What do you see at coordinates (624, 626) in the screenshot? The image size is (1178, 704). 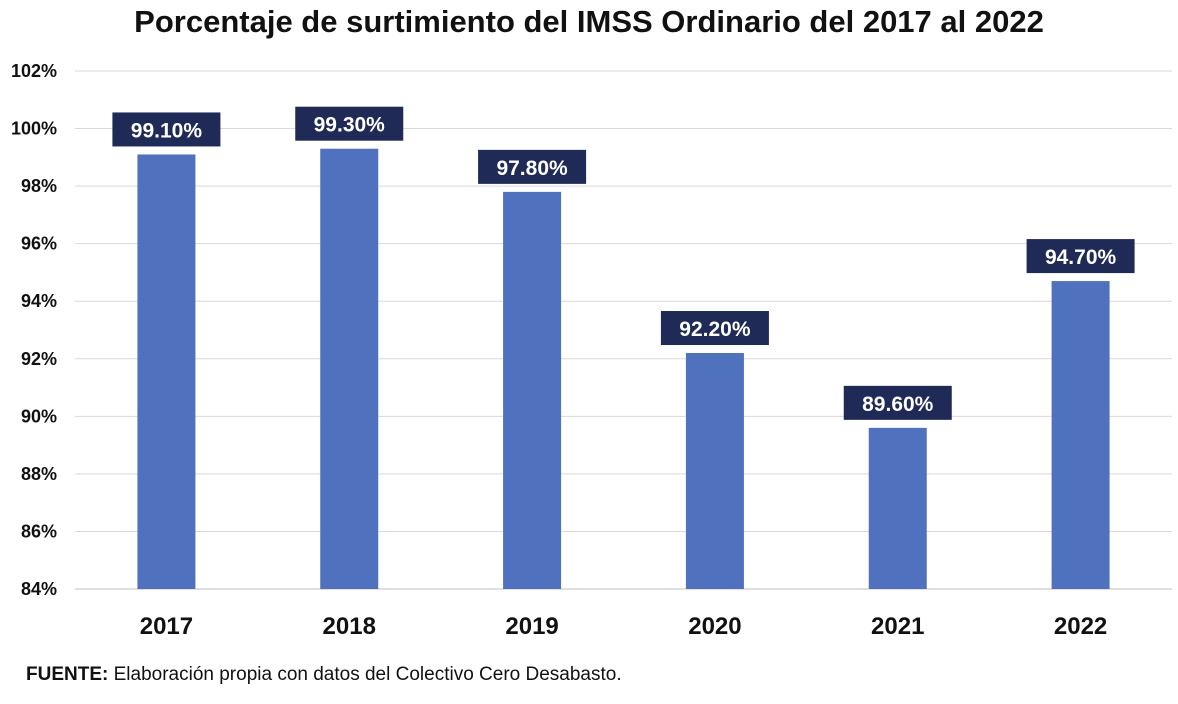 I see `x-axis-ticks: 2017 2018 2019 2020 2021 2022` at bounding box center [624, 626].